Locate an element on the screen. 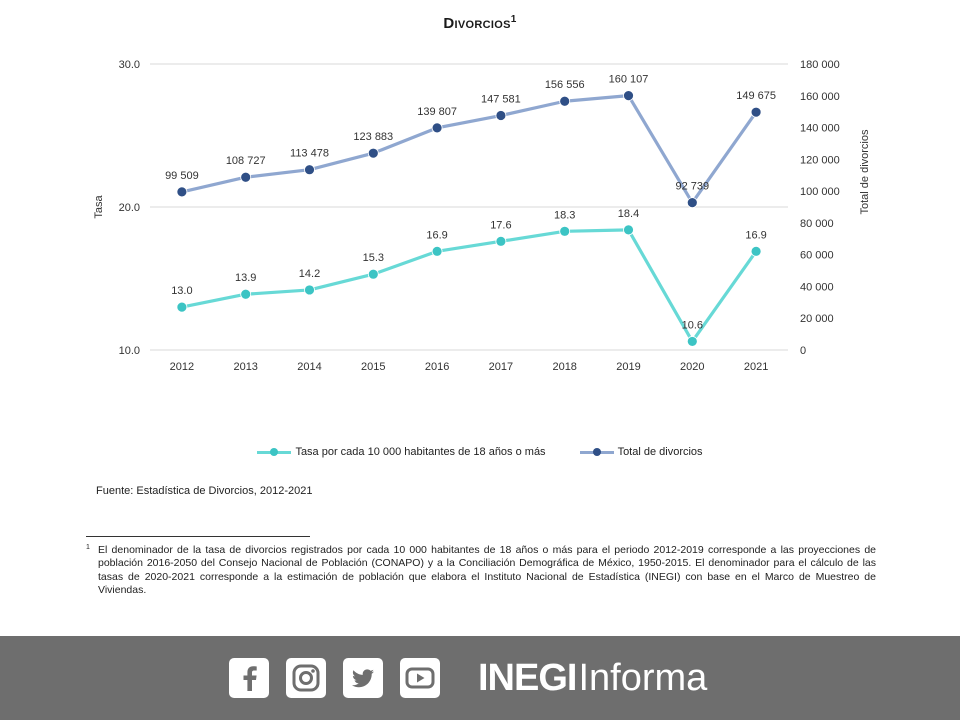  x-tick: 2019 is located at coordinates (628, 367).